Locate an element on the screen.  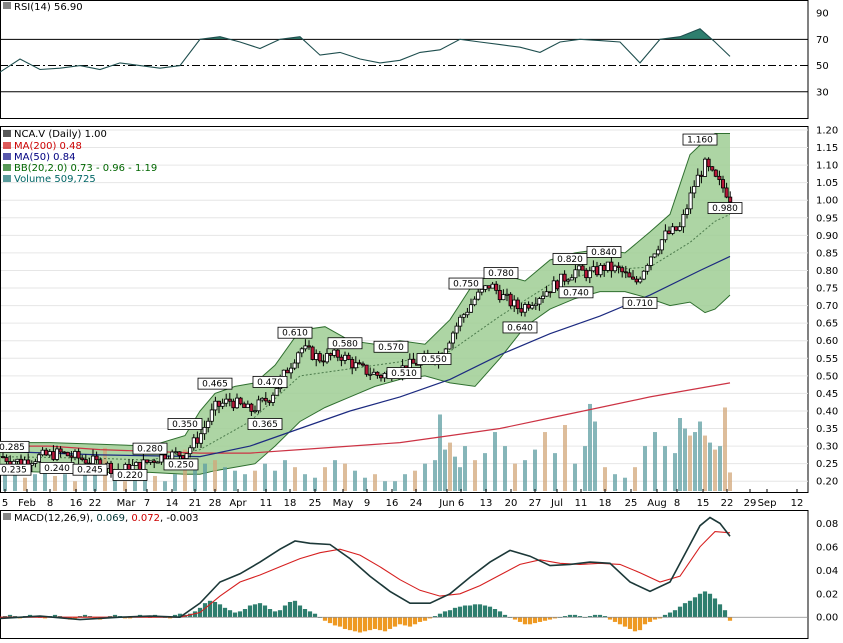
rsi-line is located at coordinates (365, 50).